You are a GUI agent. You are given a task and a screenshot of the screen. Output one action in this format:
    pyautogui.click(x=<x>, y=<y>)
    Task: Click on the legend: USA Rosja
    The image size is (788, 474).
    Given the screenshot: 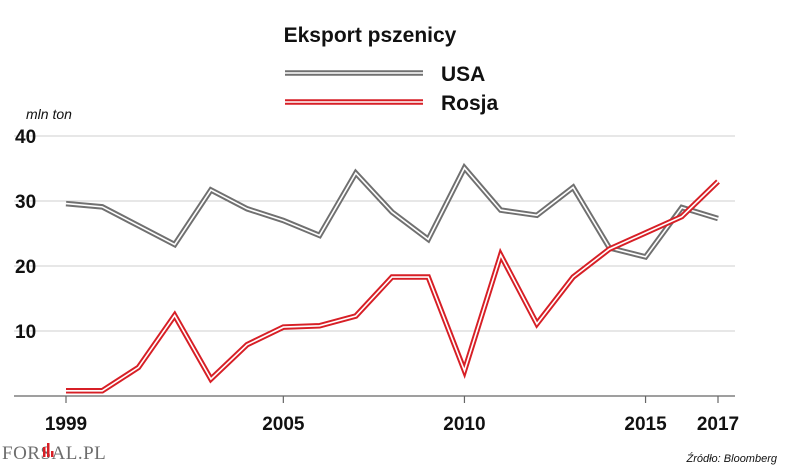 What is the action you would take?
    pyautogui.click(x=392, y=89)
    